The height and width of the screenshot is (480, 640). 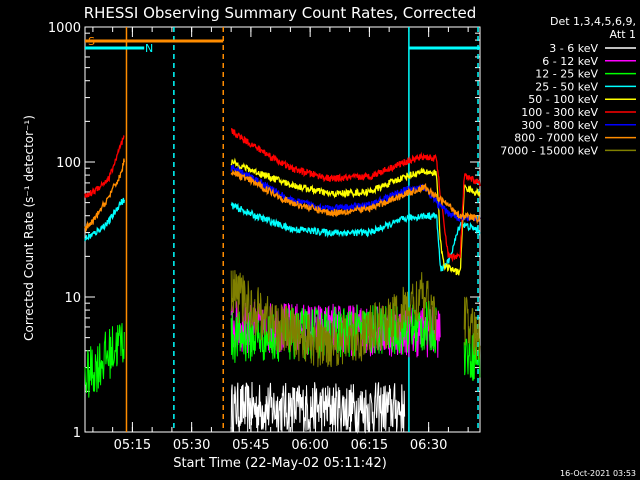 I want to click on y-tick-label: 1, so click(x=77, y=433).